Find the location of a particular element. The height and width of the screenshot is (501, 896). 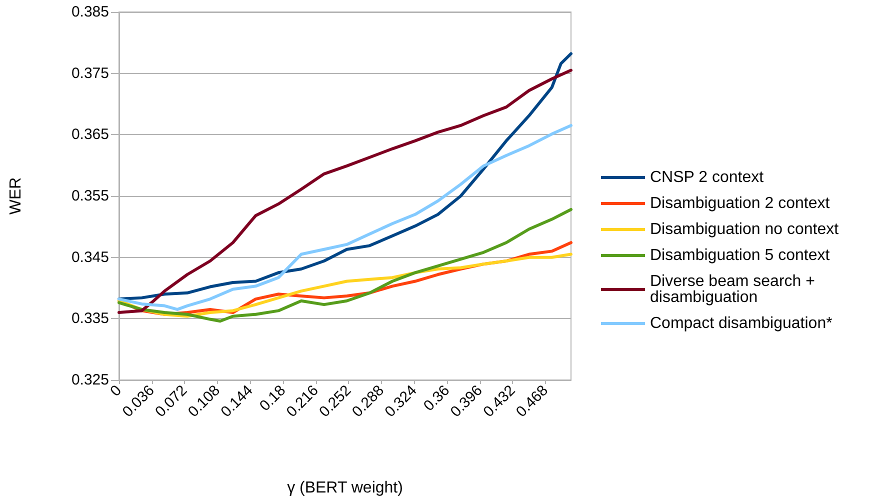

legend-label: Compact disambiguation* is located at coordinates (741, 323).